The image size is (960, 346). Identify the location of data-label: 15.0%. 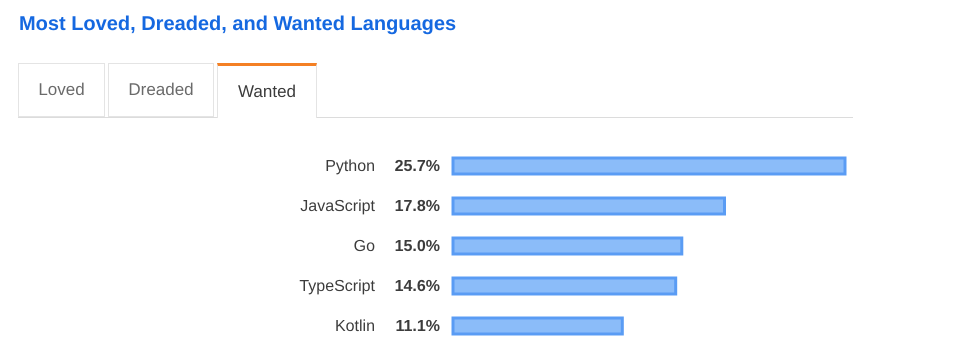
(417, 246).